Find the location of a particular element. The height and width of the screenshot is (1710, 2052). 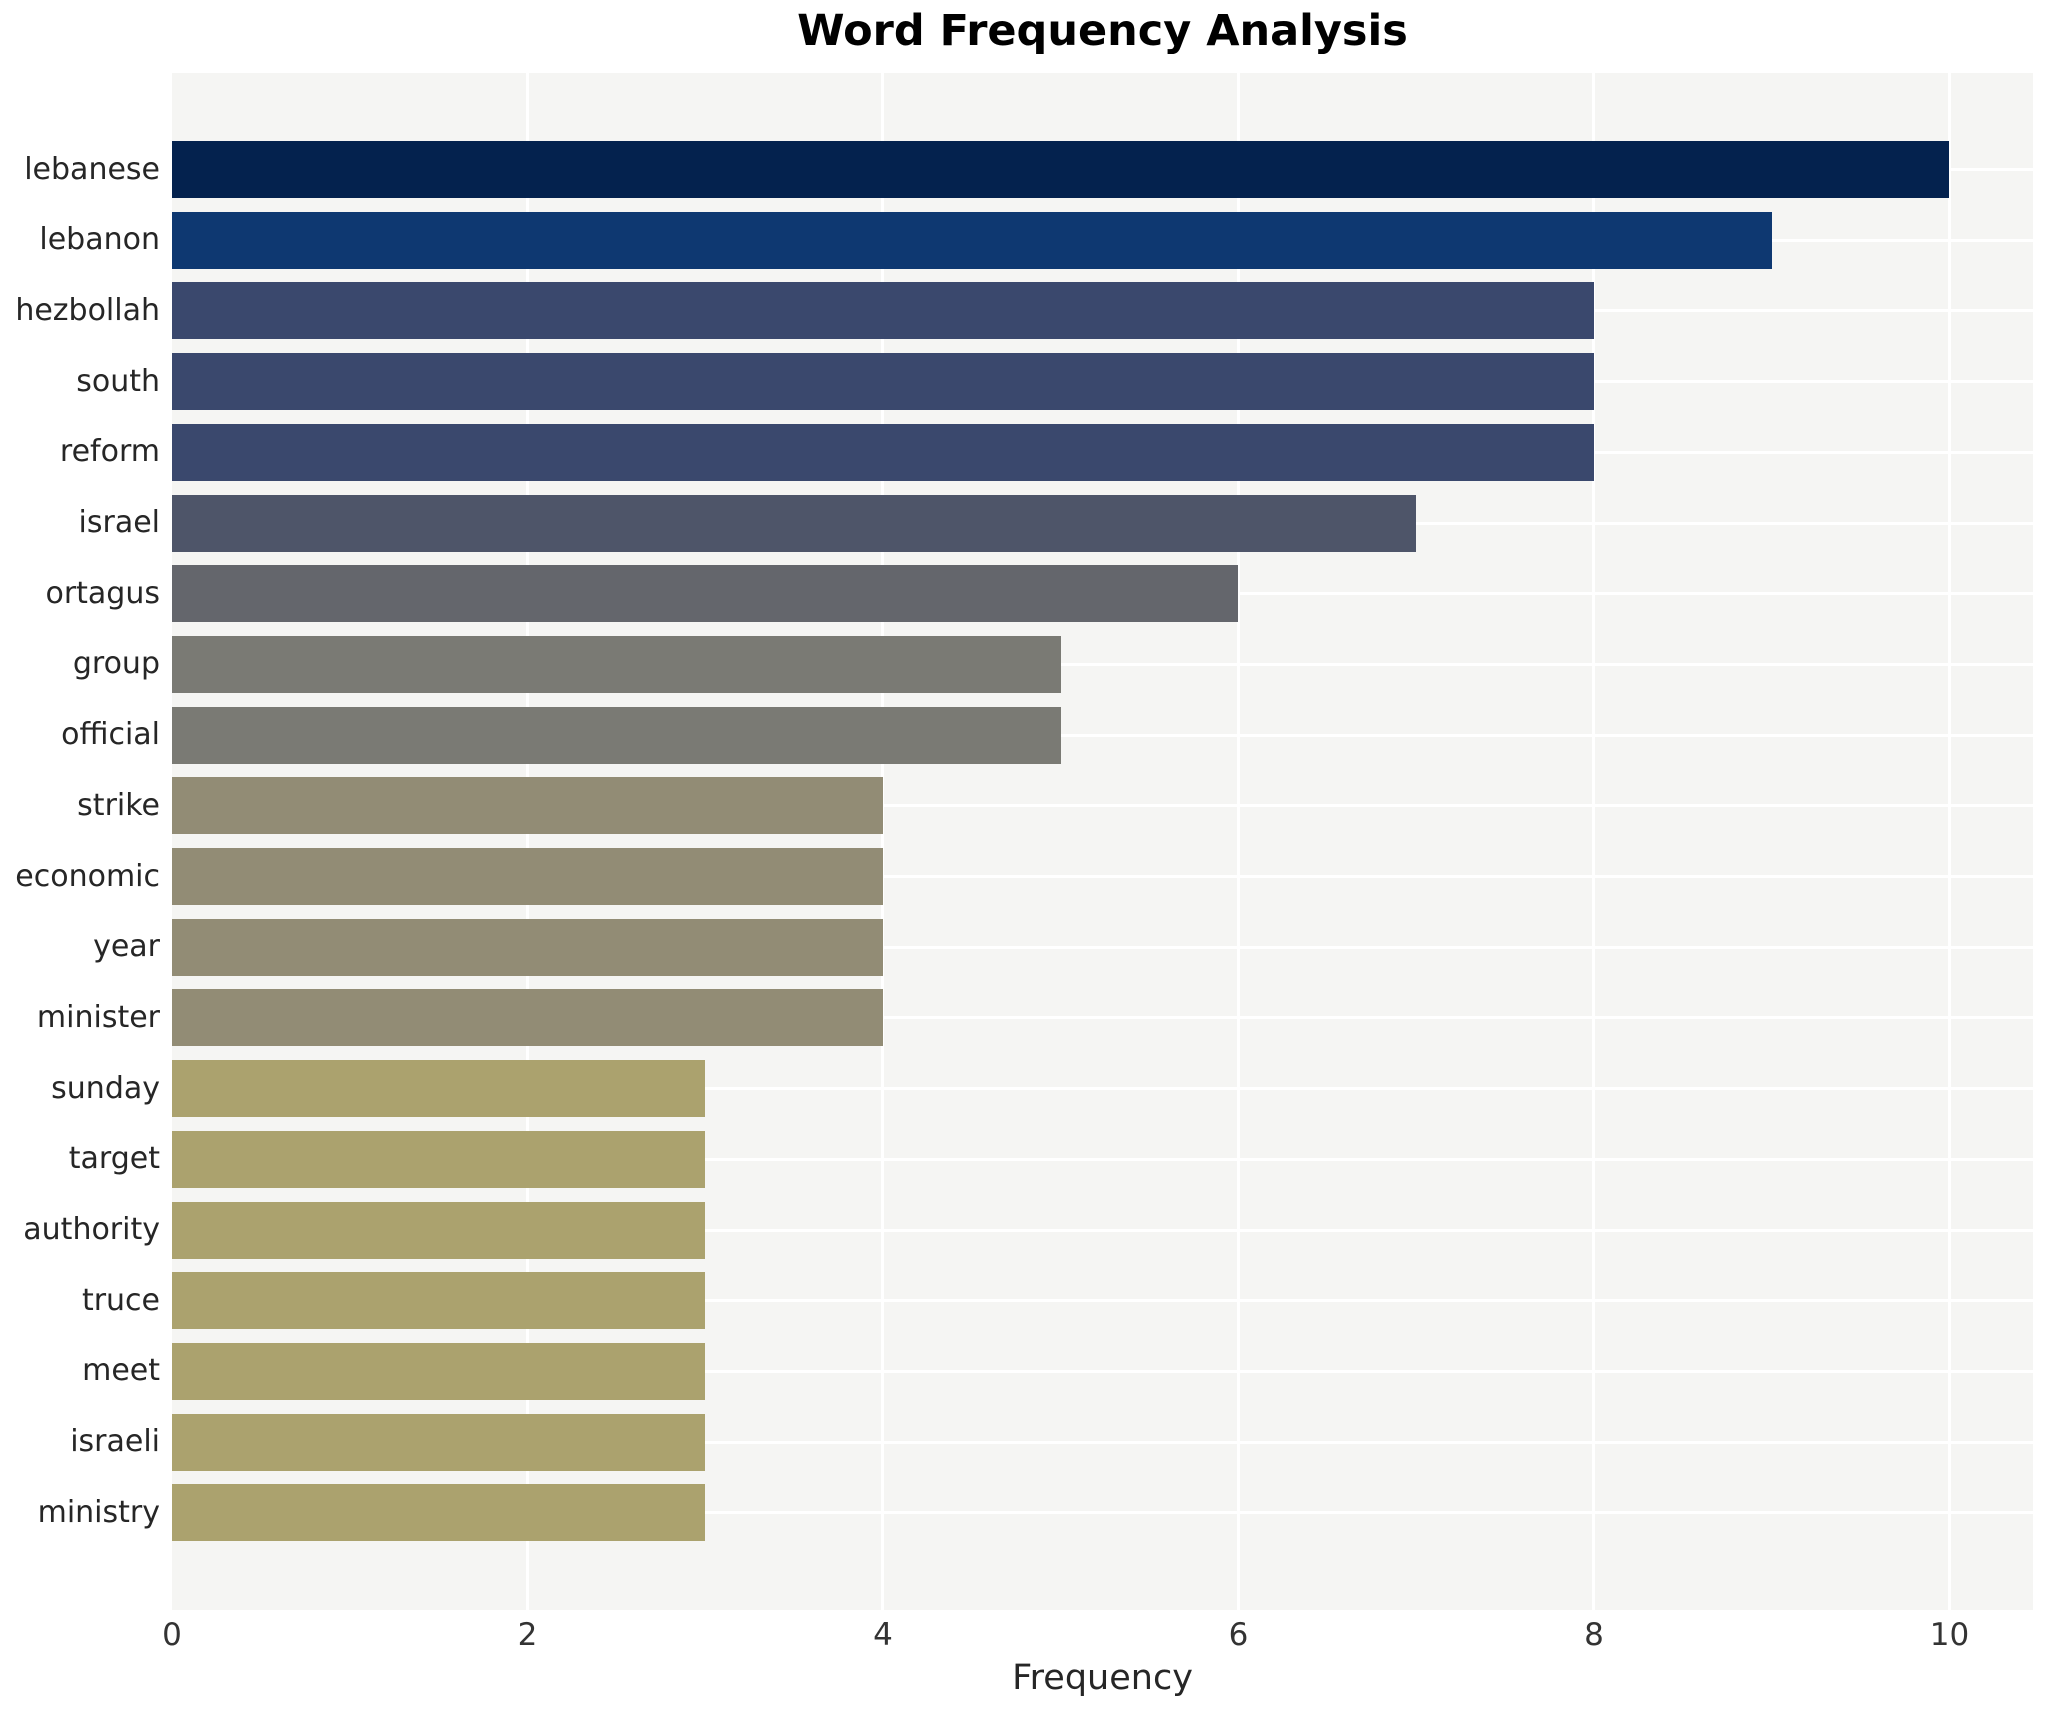

x-tick-label-6: 6 is located at coordinates (1238, 1635).